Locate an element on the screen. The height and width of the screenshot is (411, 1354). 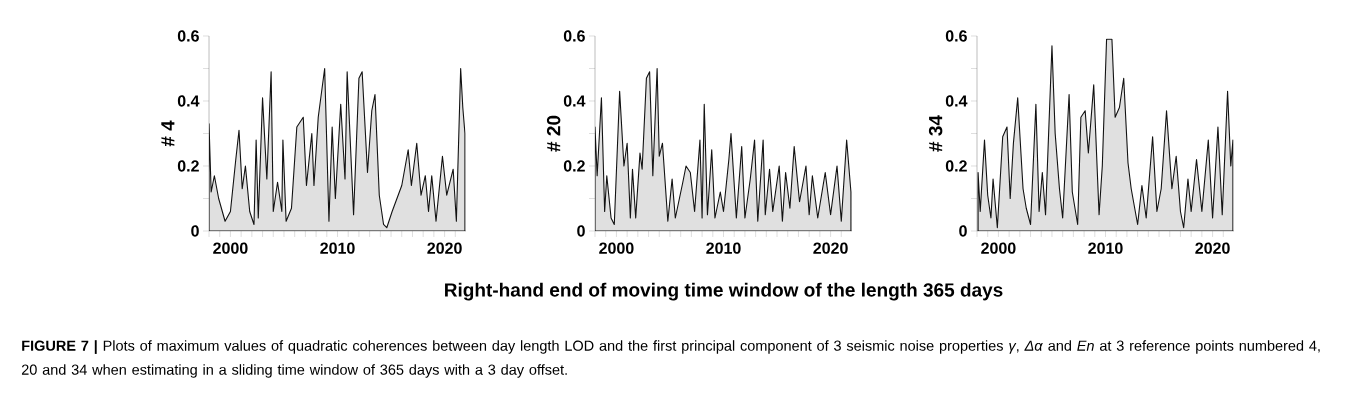
y-axis-title: # 34 is located at coordinates (935, 133).